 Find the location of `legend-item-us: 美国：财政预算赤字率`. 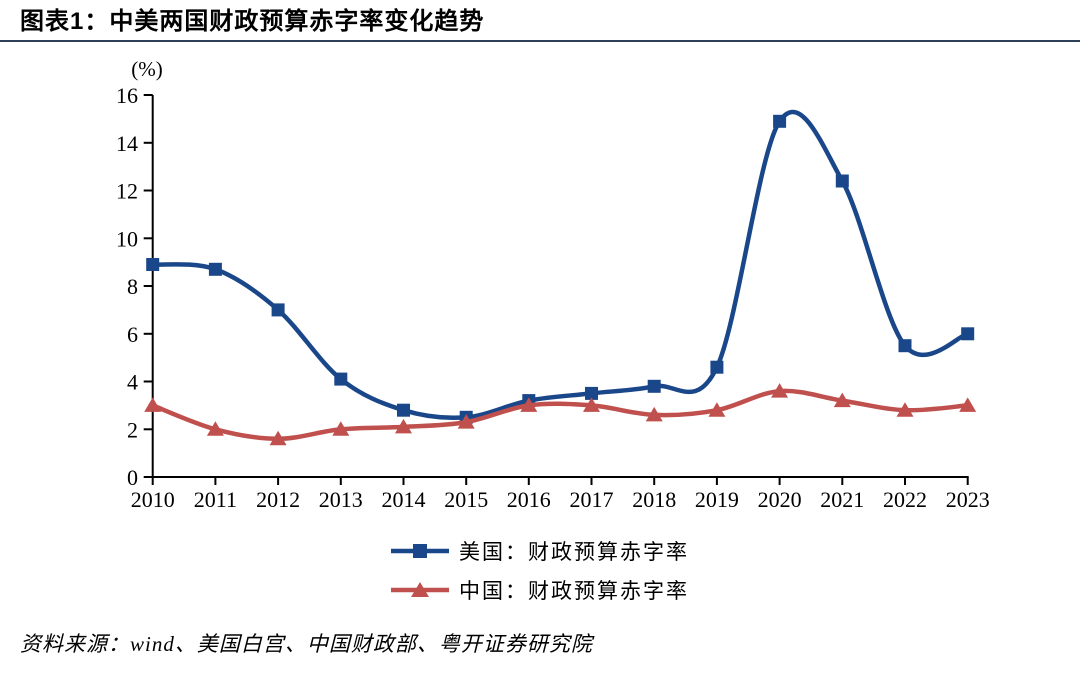

legend-item-us: 美国：财政预算赤字率 is located at coordinates (540, 551).